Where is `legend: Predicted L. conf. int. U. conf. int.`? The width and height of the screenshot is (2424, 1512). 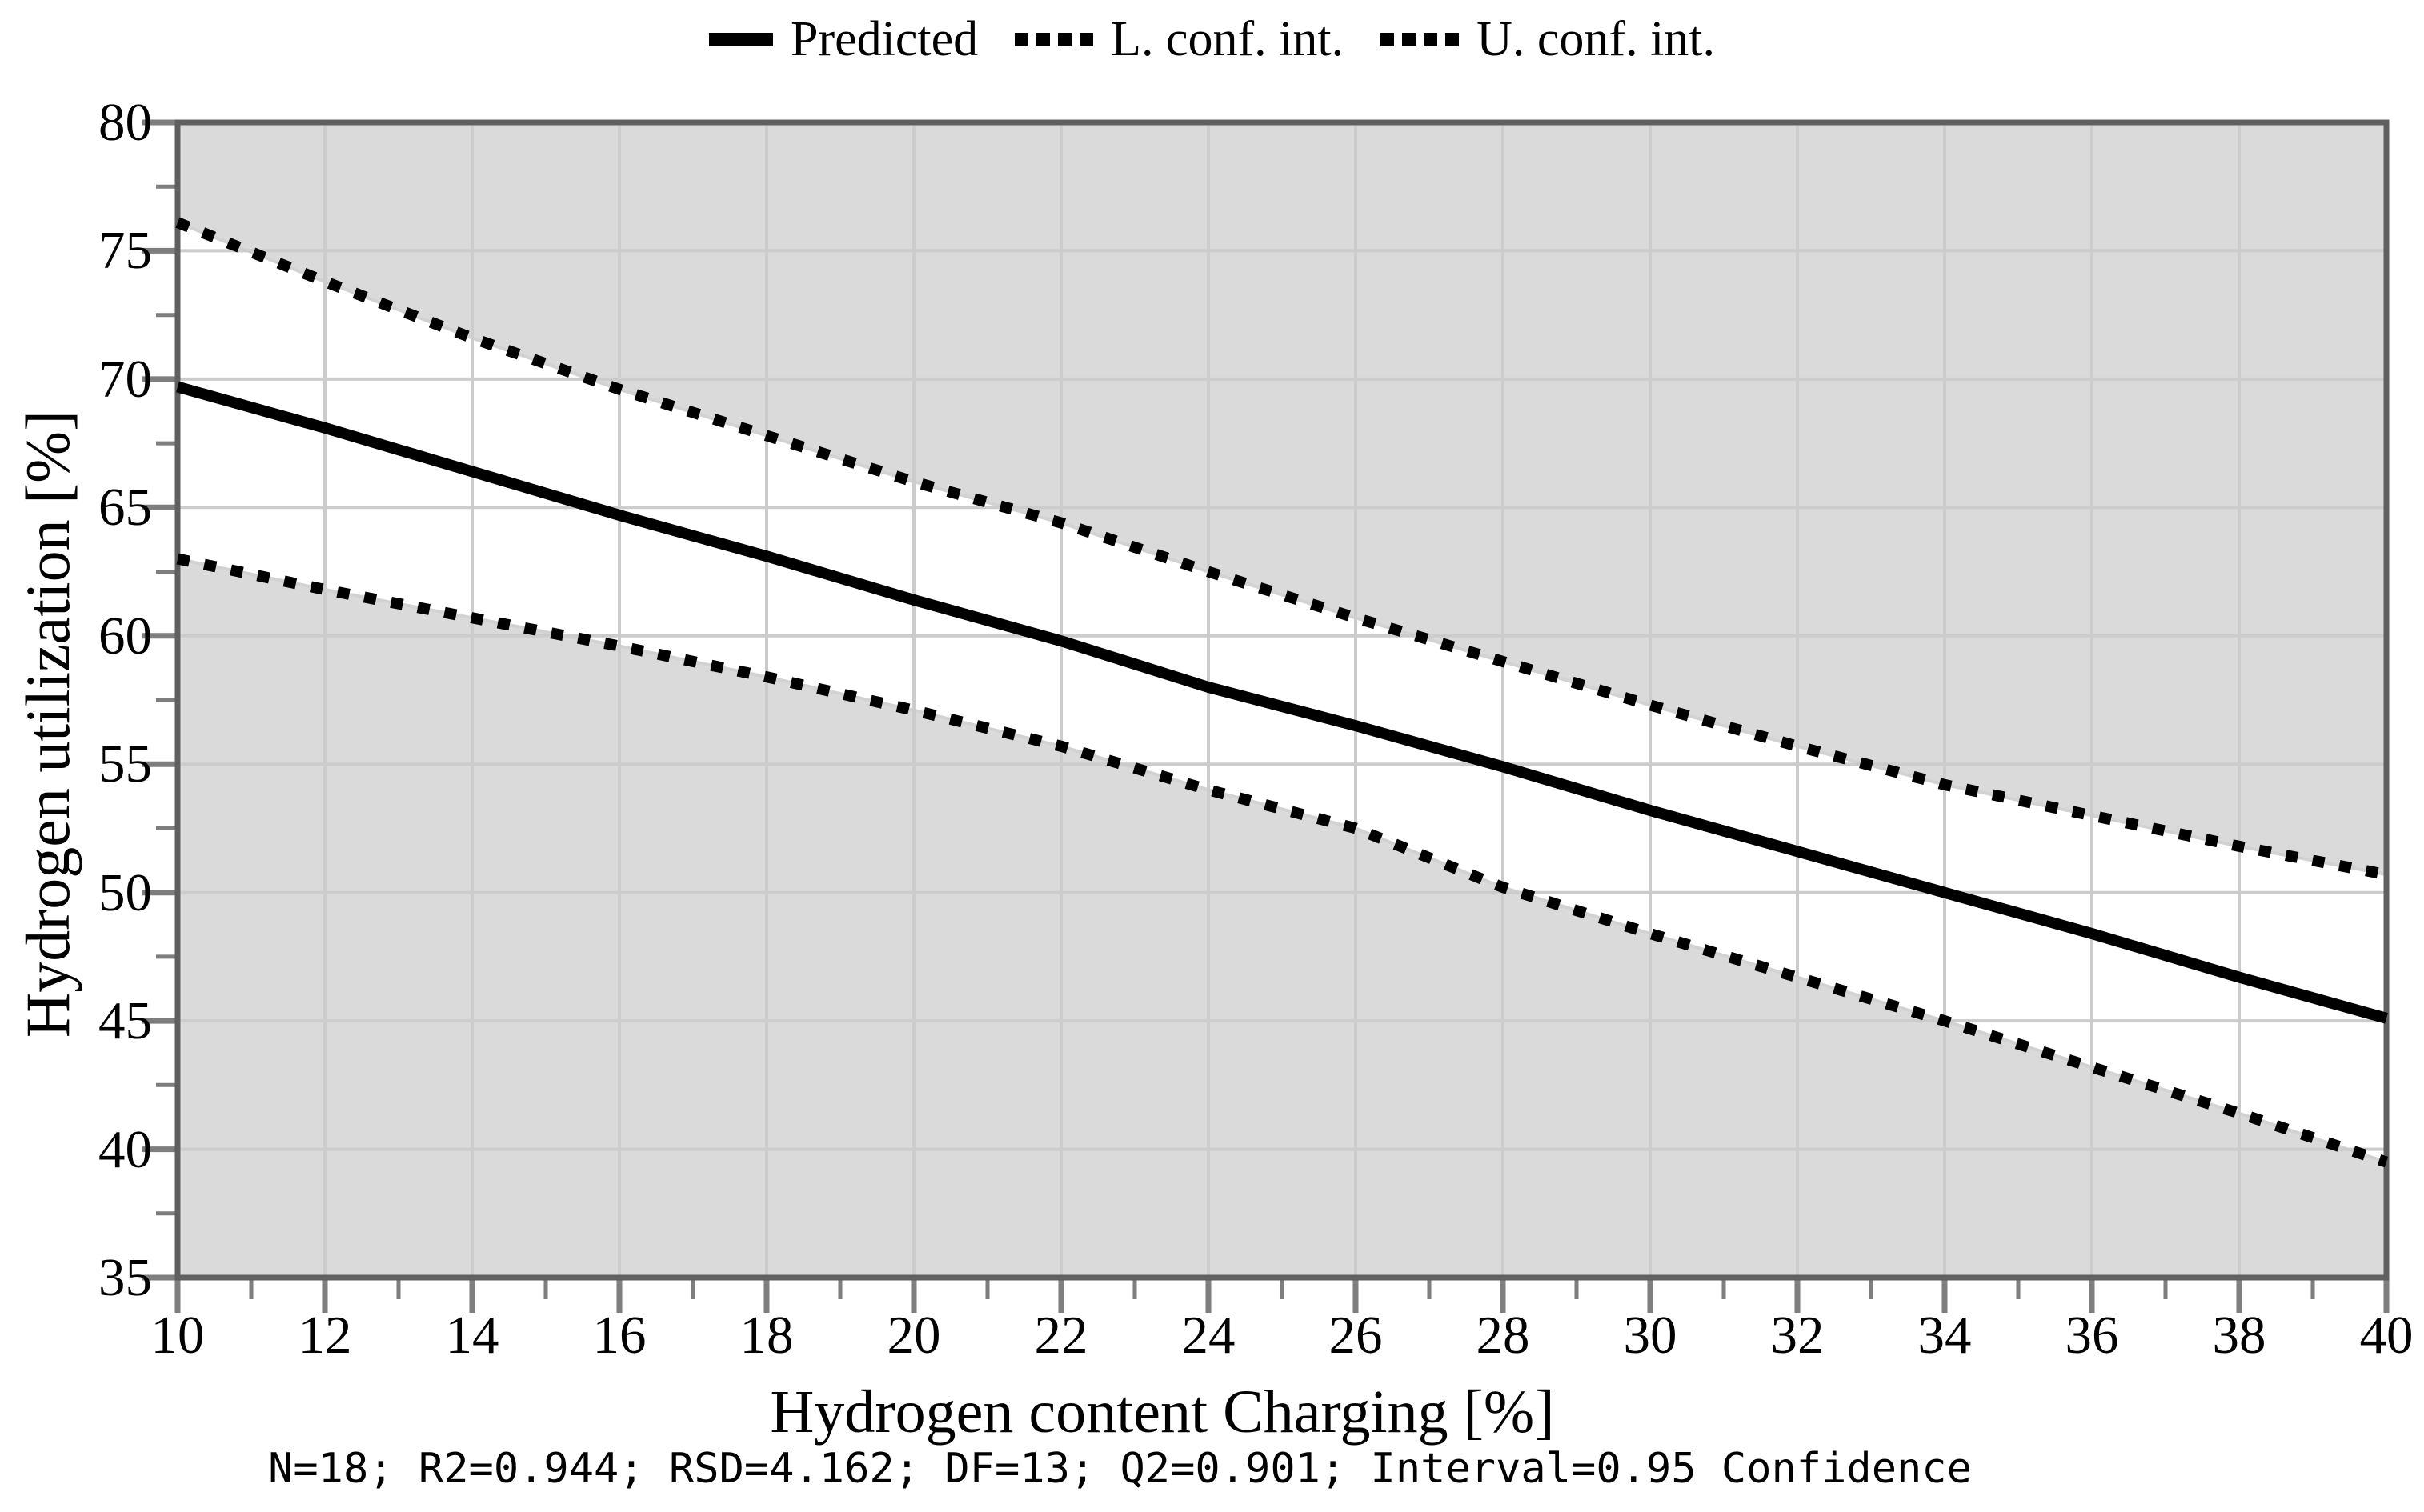 legend: Predicted L. conf. int. U. conf. int. is located at coordinates (1212, 39).